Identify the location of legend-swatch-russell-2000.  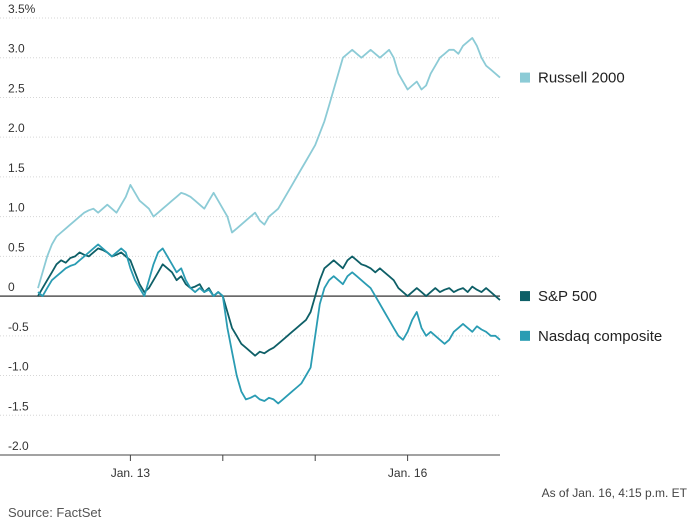
(525, 77).